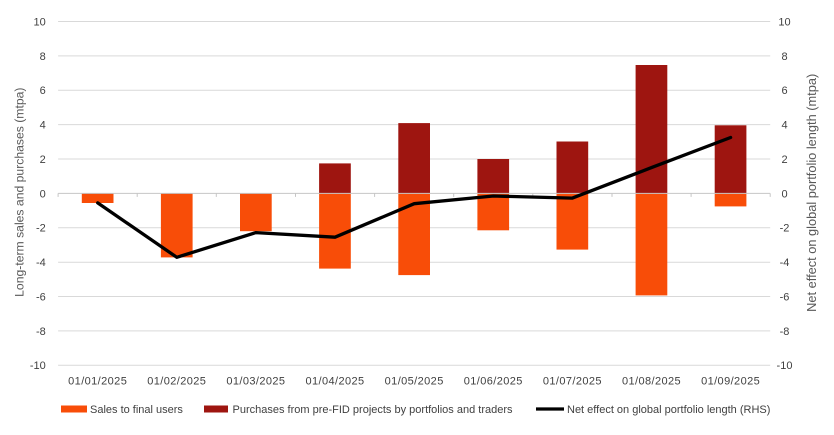  I want to click on svg-text: 01/07/2025, so click(572, 382).